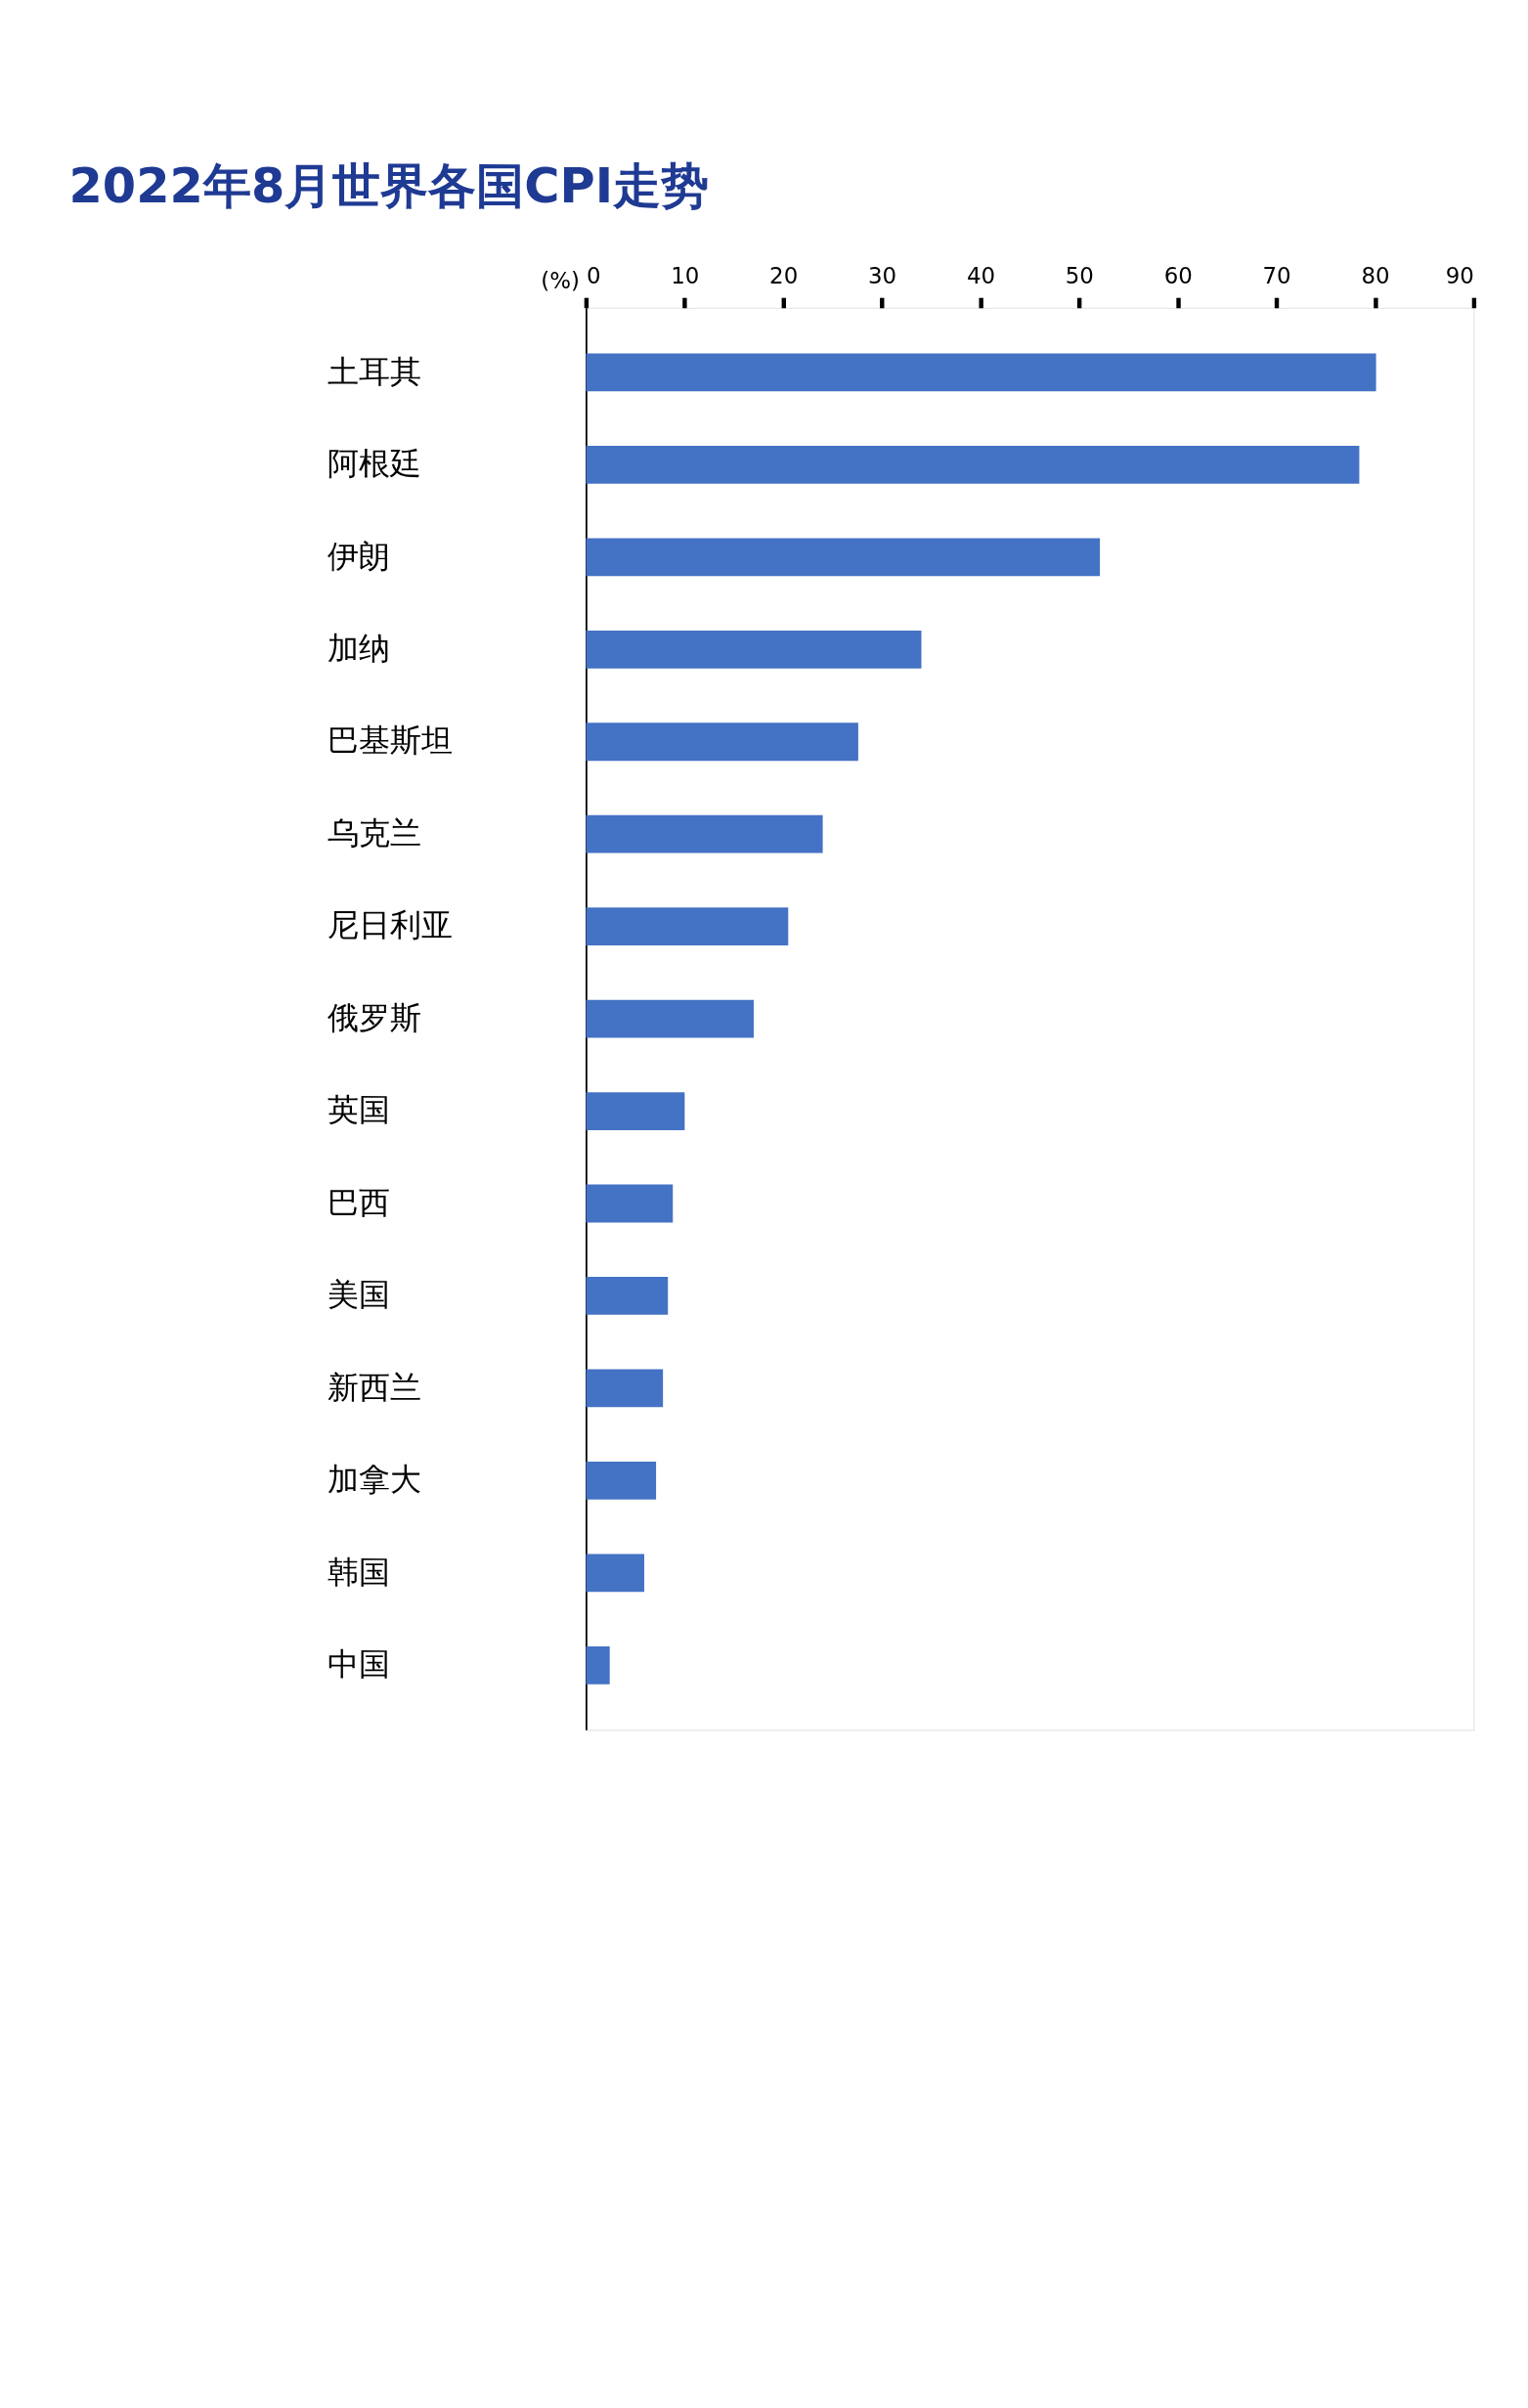 The image size is (1528, 2408). Describe the element at coordinates (374, 464) in the screenshot. I see `y-tick-label: 阿根廷` at that location.